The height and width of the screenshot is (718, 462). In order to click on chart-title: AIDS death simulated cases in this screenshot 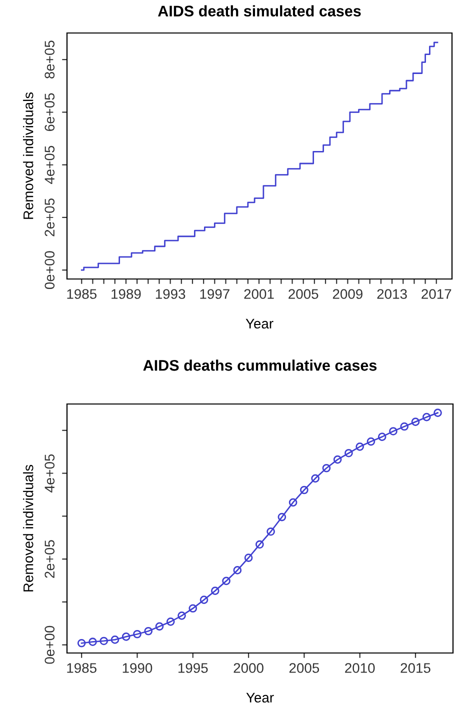, I will do `click(259, 10)`.